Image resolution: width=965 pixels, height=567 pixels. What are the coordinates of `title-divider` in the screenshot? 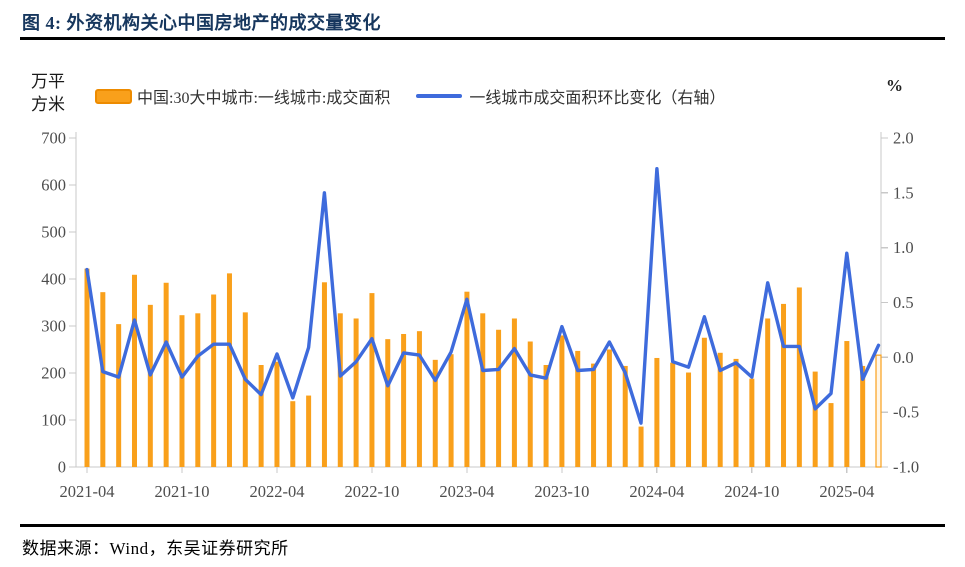 It's located at (482, 38).